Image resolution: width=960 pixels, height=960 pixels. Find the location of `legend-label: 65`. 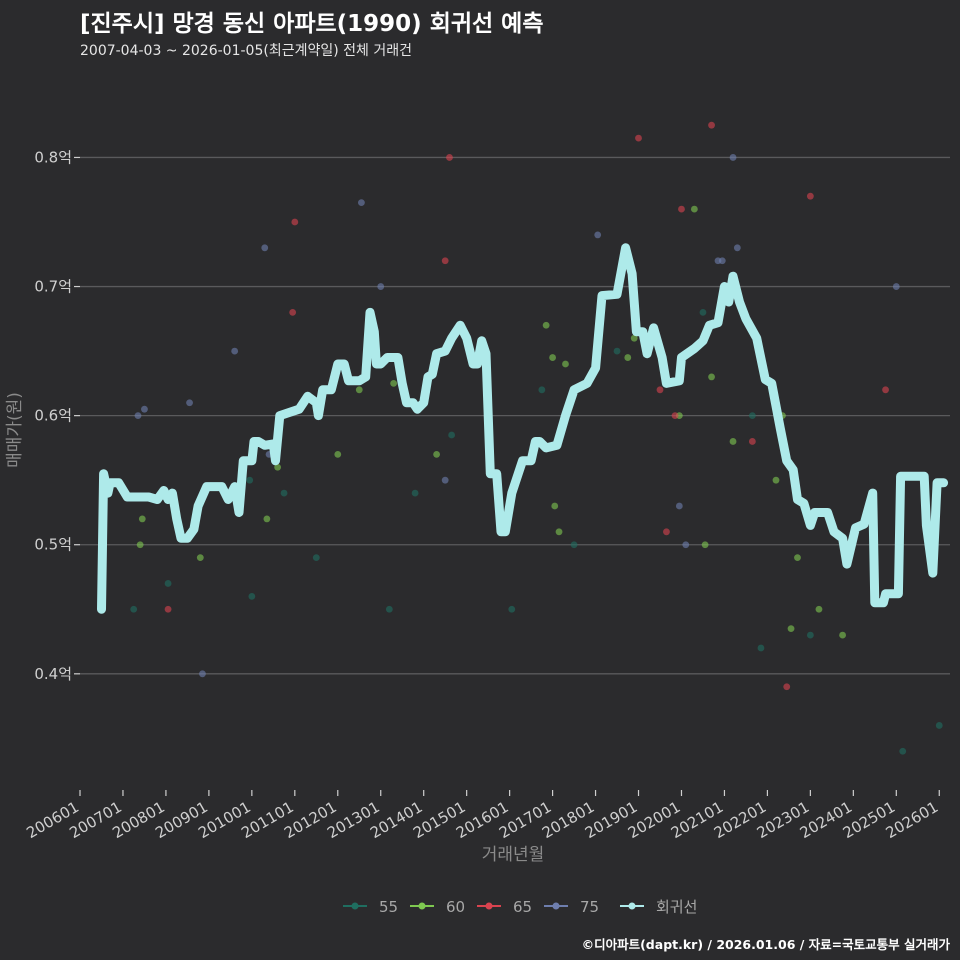

legend-label: 65 is located at coordinates (522, 907).